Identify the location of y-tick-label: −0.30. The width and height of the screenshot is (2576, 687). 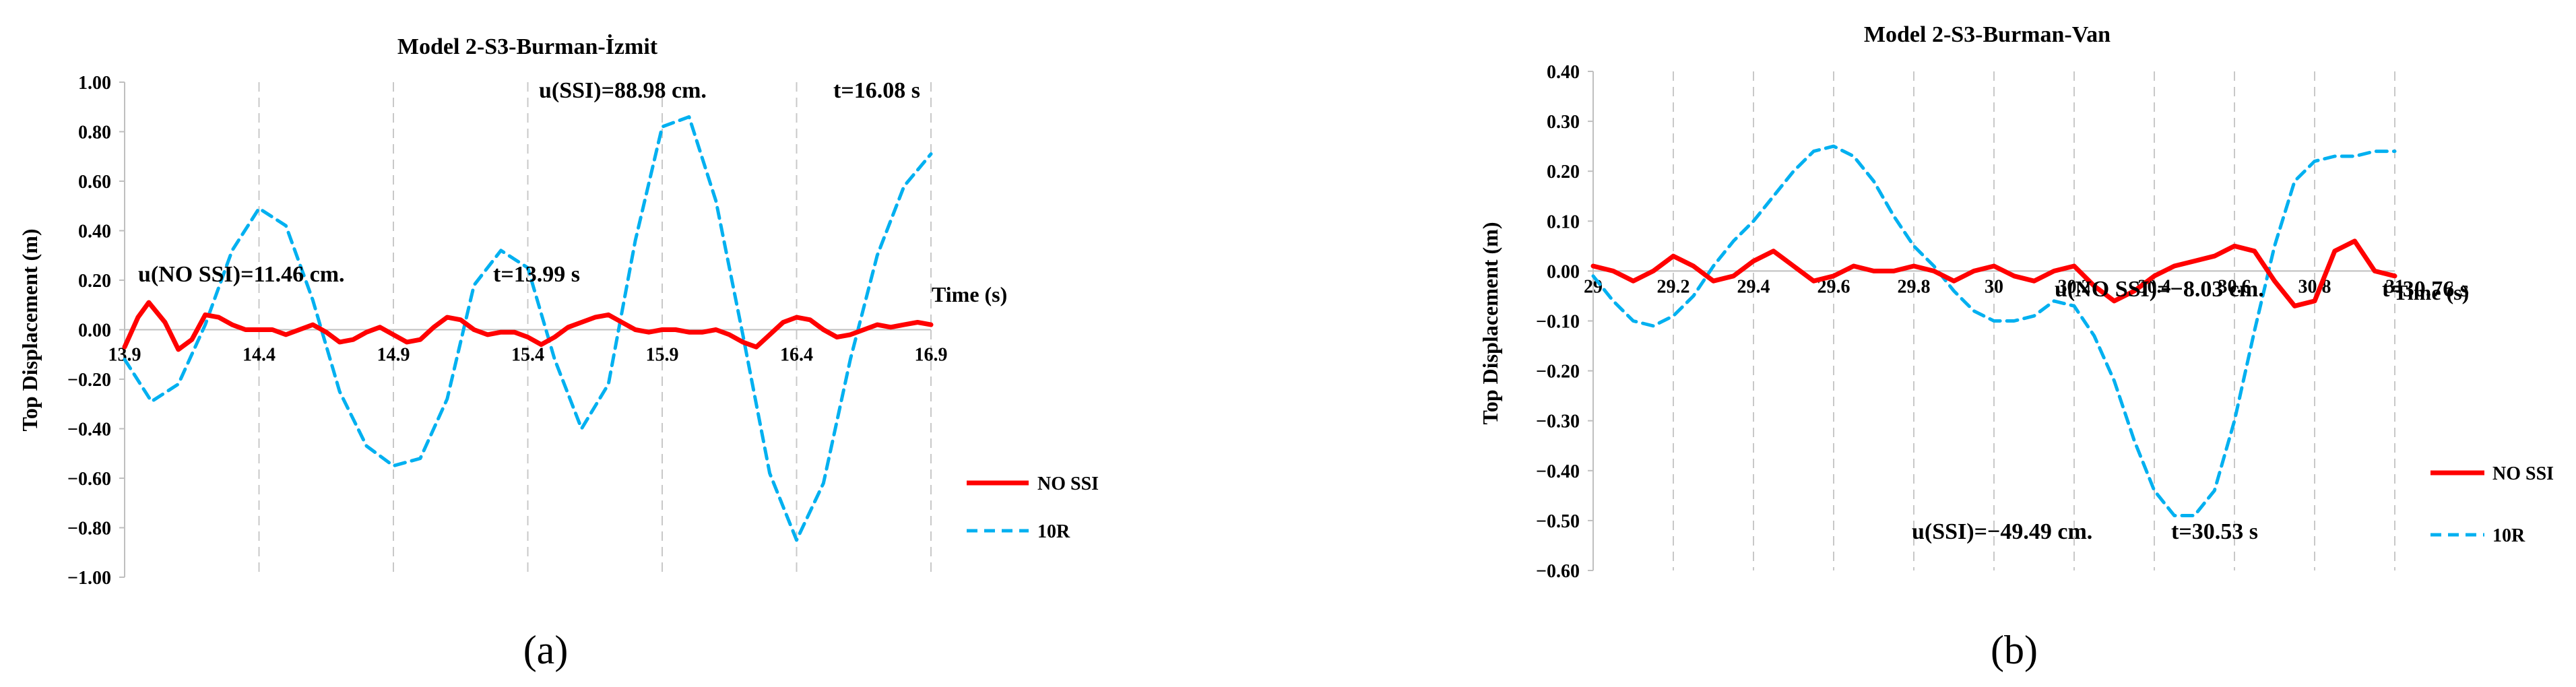
(1558, 422).